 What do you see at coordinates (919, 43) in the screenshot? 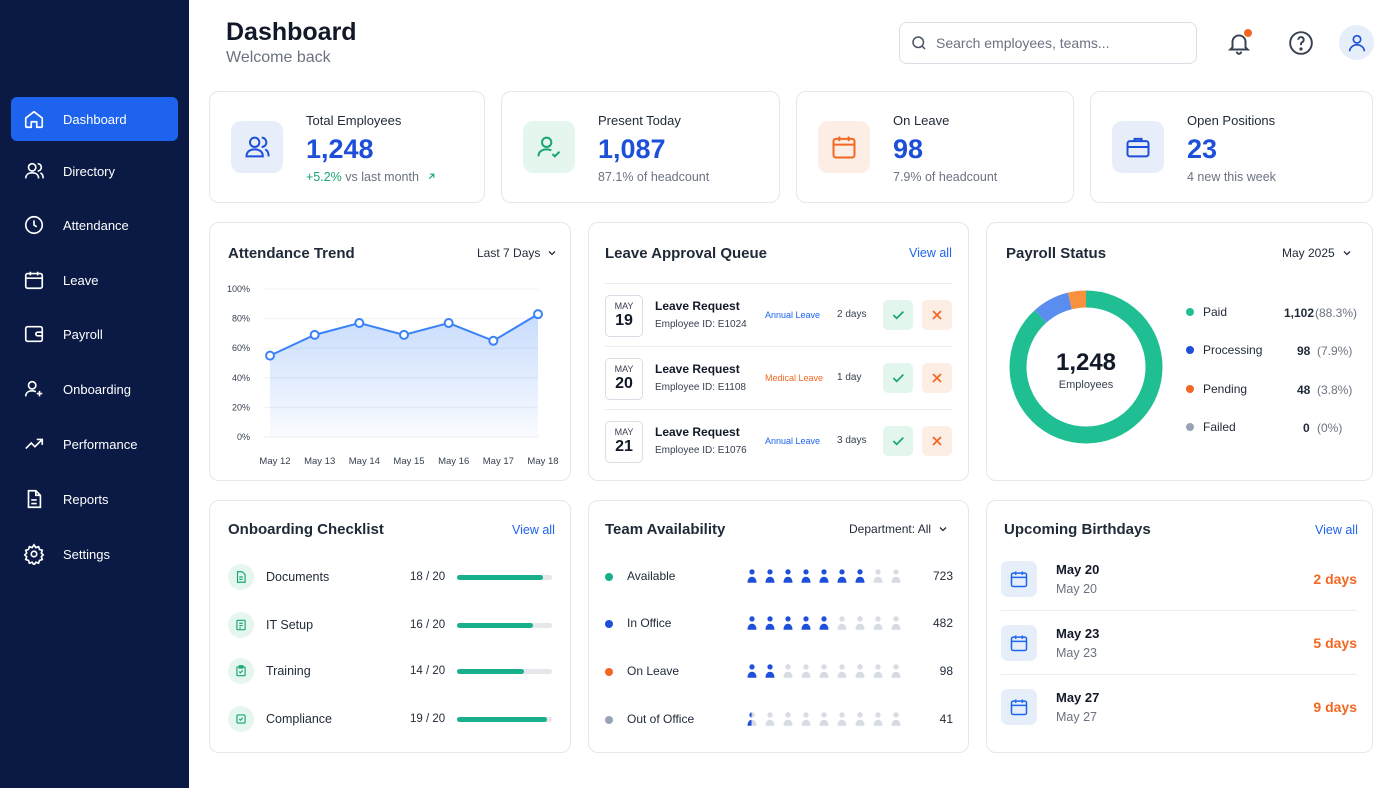
I see `search-icon` at bounding box center [919, 43].